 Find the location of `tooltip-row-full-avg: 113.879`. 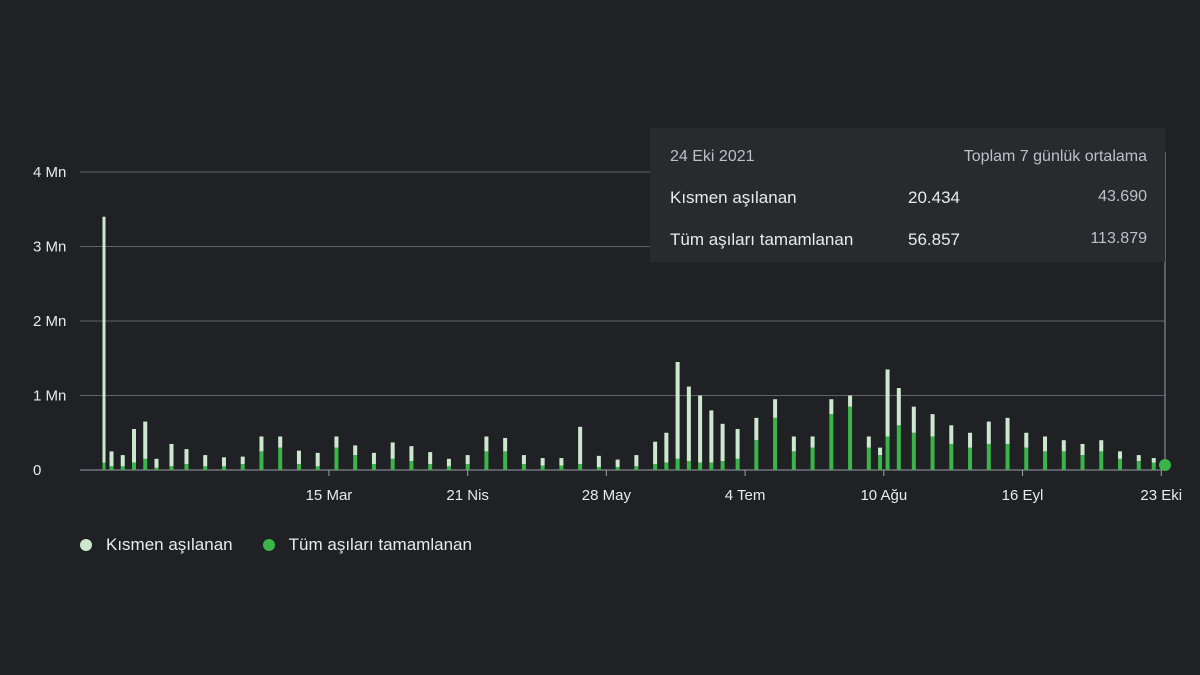

tooltip-row-full-avg: 113.879 is located at coordinates (1118, 238).